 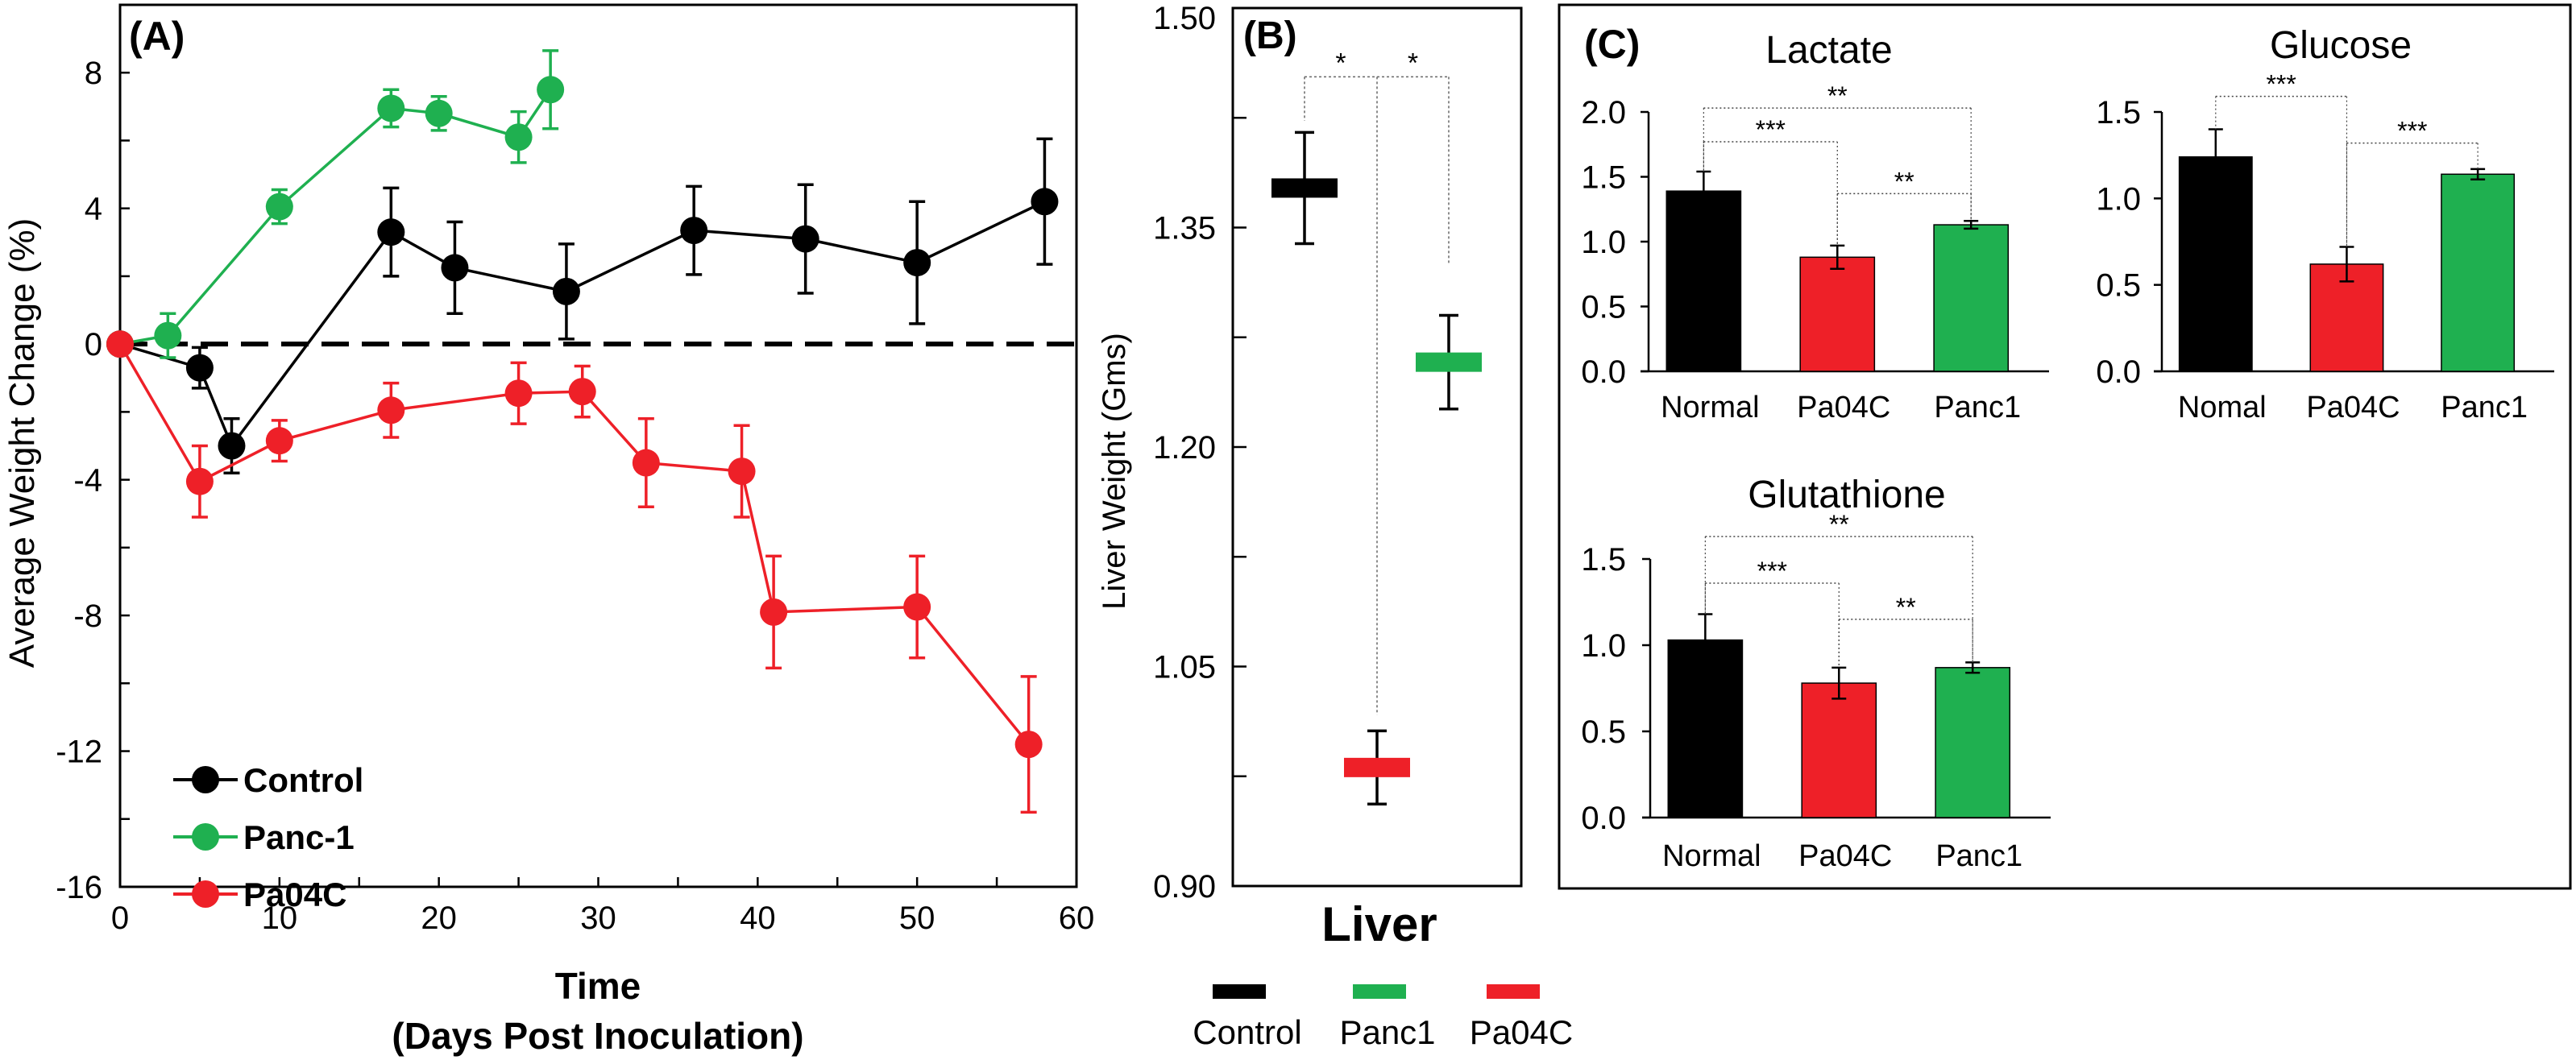 I want to click on y-tick-label: 1.20, so click(x=1184, y=448).